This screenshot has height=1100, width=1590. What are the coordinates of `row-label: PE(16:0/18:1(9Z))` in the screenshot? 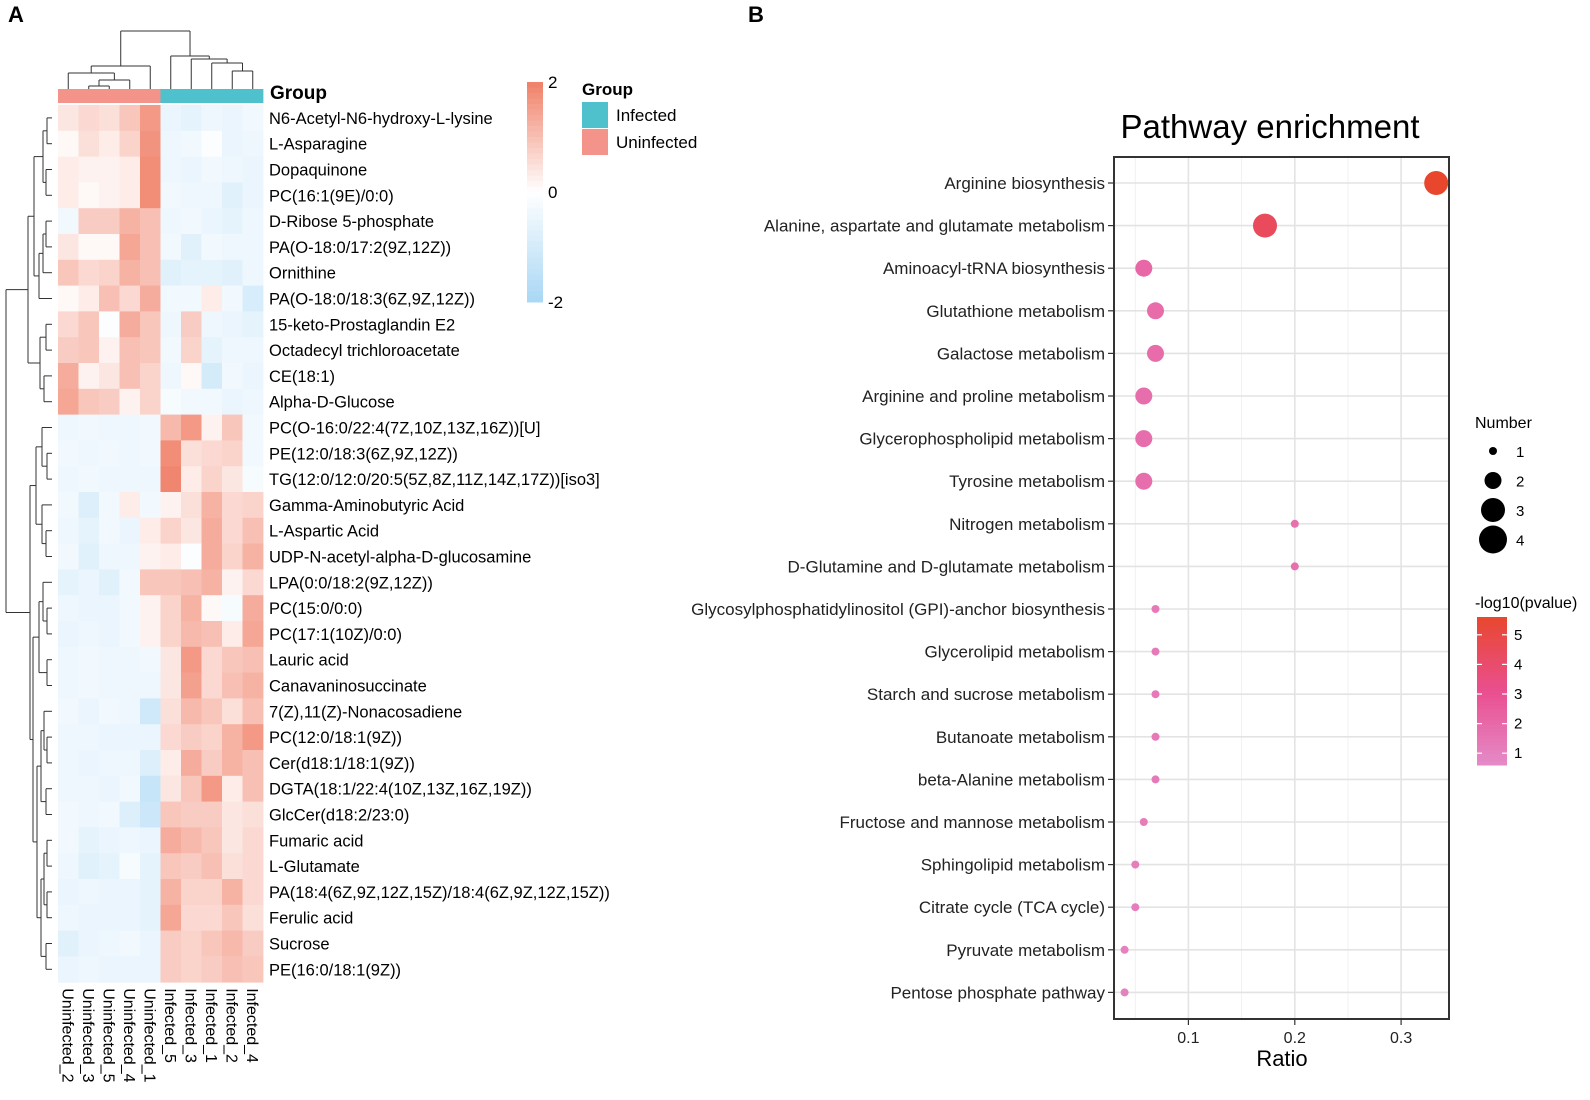 It's located at (335, 970).